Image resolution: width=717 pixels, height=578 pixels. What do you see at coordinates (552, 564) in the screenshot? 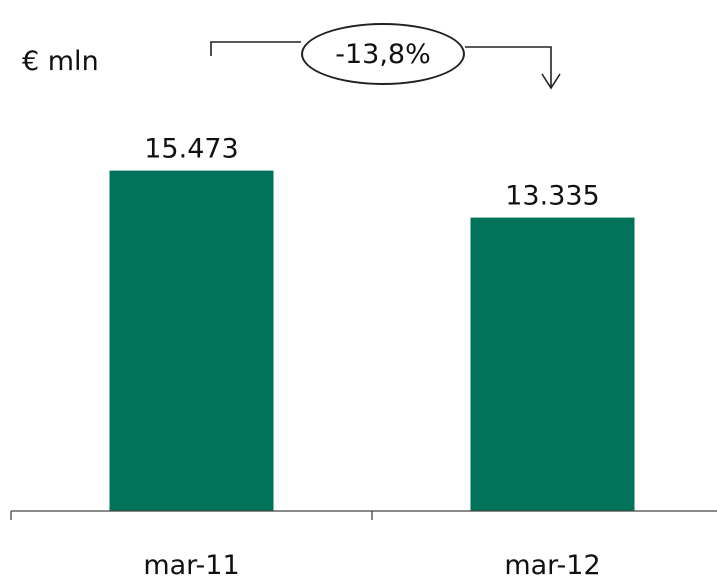
I see `category-label-mar-12: mar-12` at bounding box center [552, 564].